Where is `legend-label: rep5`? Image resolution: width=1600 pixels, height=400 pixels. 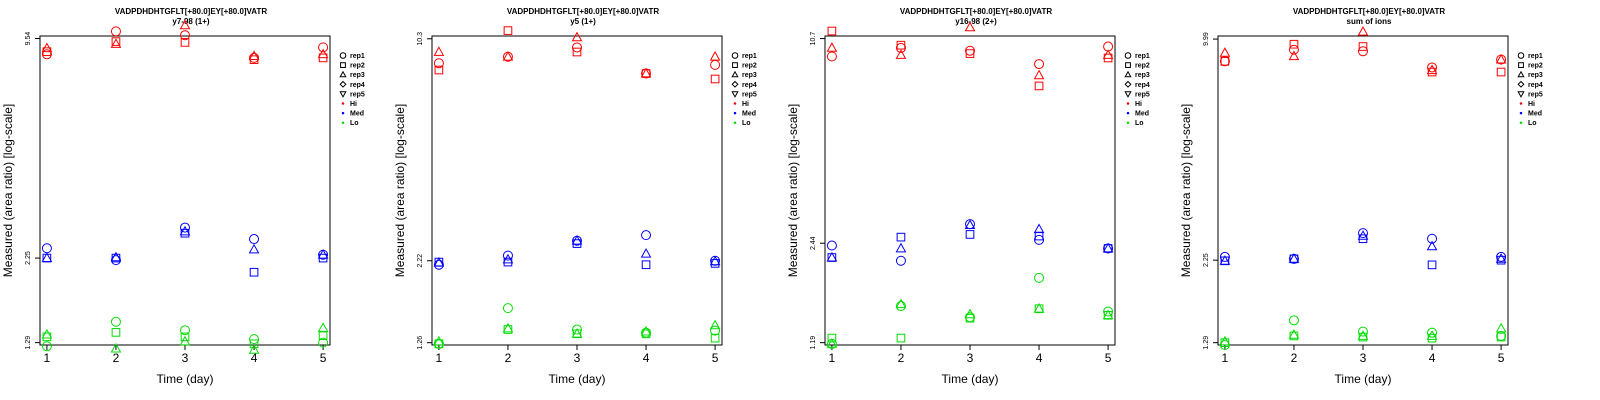
legend-label: rep5 is located at coordinates (749, 94).